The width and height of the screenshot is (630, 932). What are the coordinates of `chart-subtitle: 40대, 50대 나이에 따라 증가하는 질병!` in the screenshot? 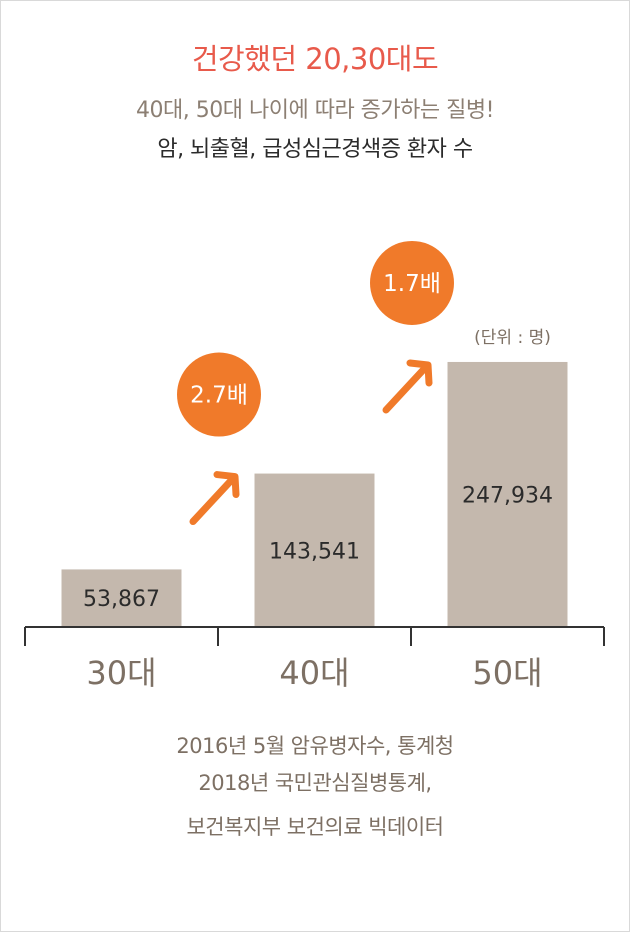 It's located at (315, 110).